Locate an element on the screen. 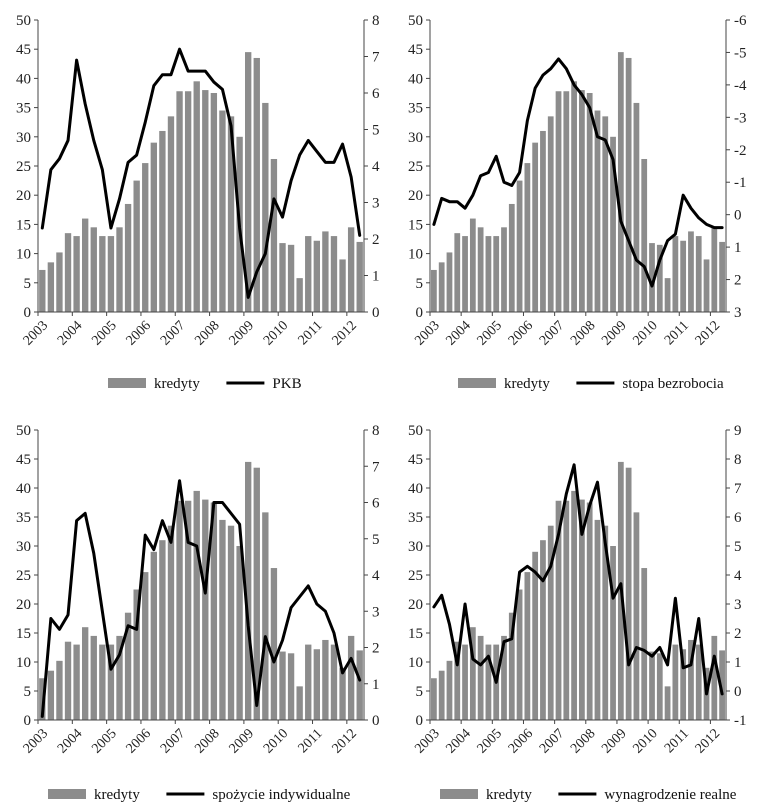 This screenshot has width=768, height=812. y-left-tick-label: 45 is located at coordinates (23, 50).